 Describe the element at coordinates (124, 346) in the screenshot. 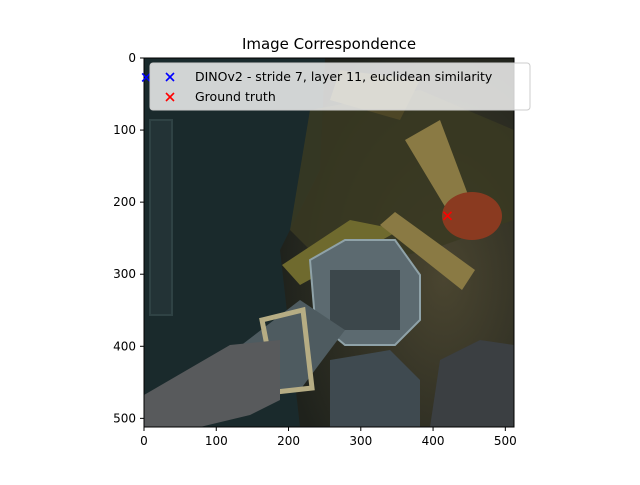

I see `y-tick-label: 400` at that location.